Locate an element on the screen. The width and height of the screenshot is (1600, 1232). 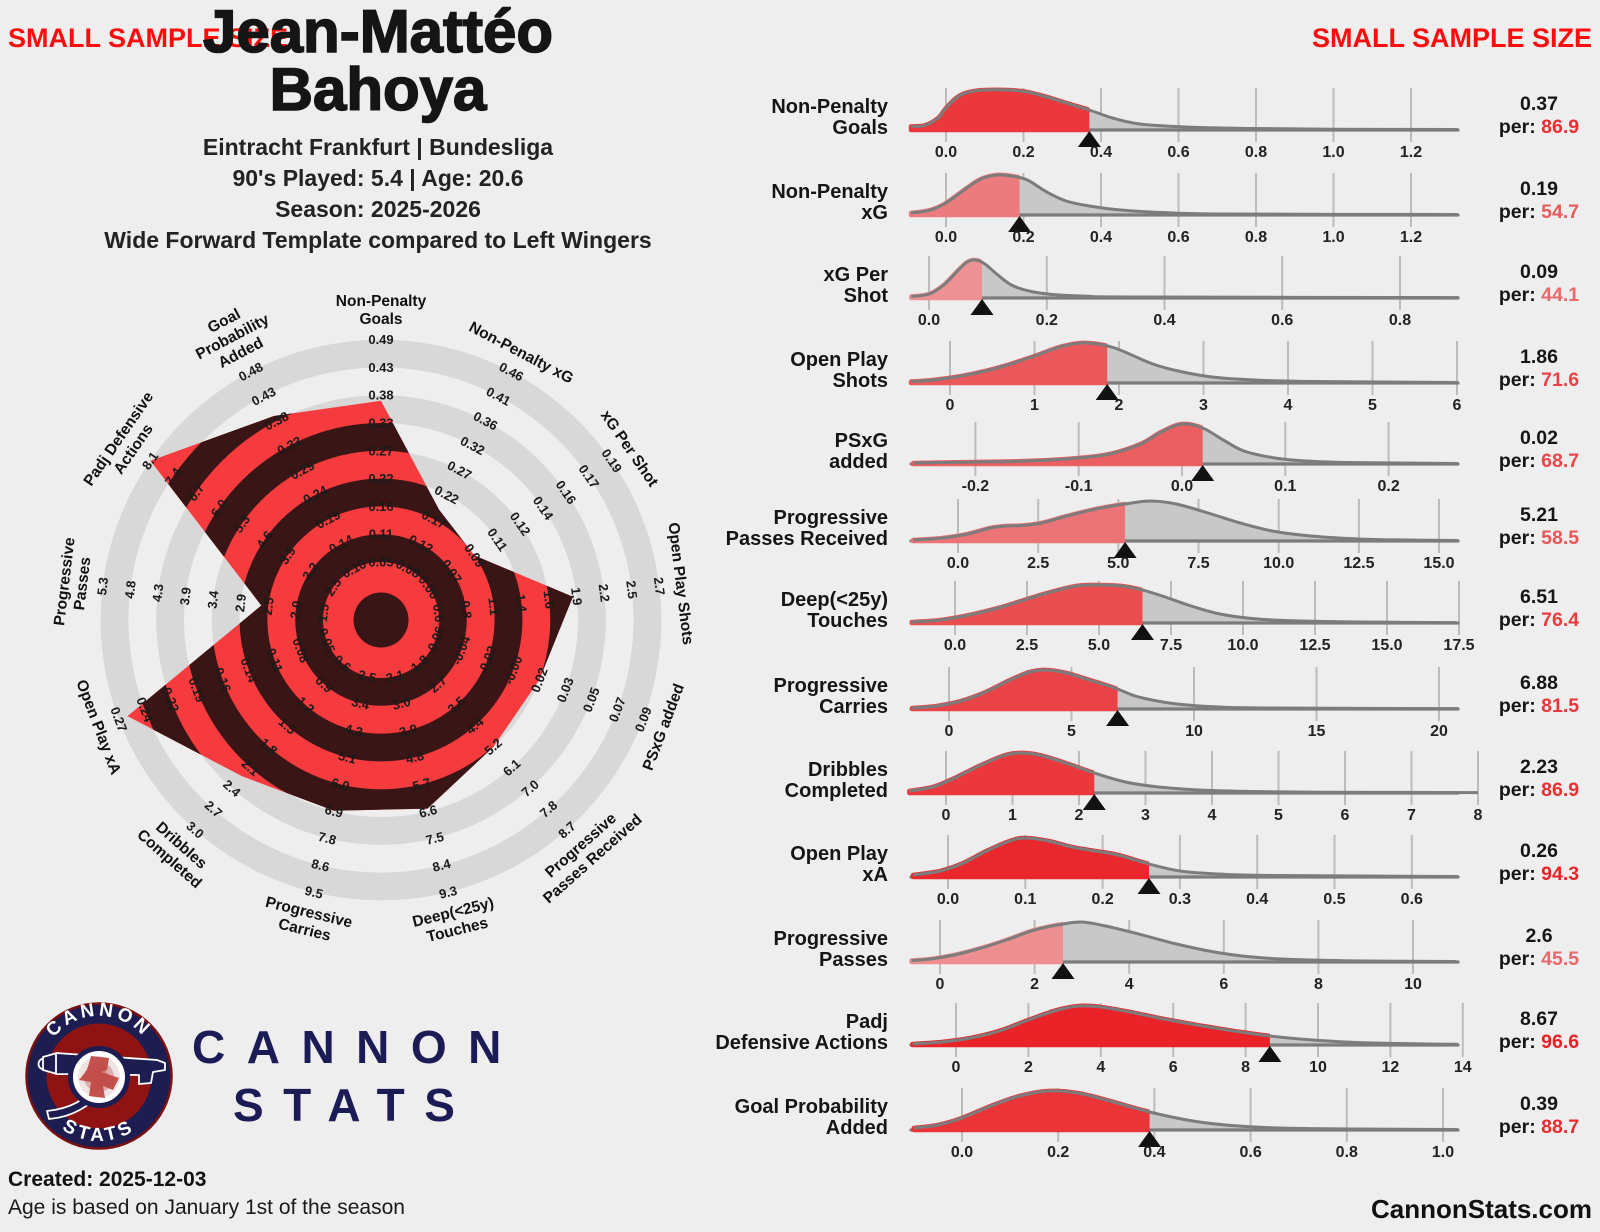
svg-text: -0.1 is located at coordinates (1079, 486).